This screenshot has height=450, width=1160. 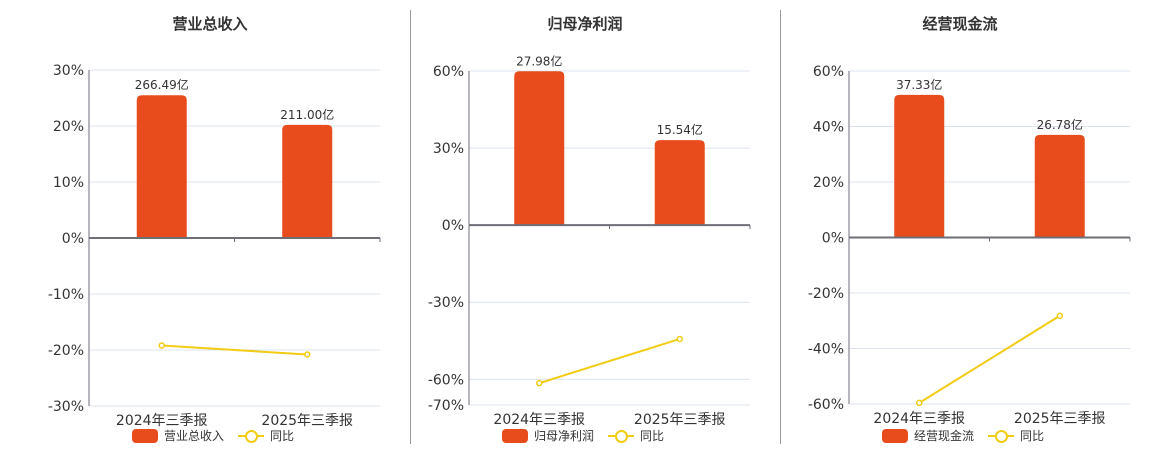 What do you see at coordinates (680, 129) in the screenshot?
I see `bar-value-label: 15.54亿` at bounding box center [680, 129].